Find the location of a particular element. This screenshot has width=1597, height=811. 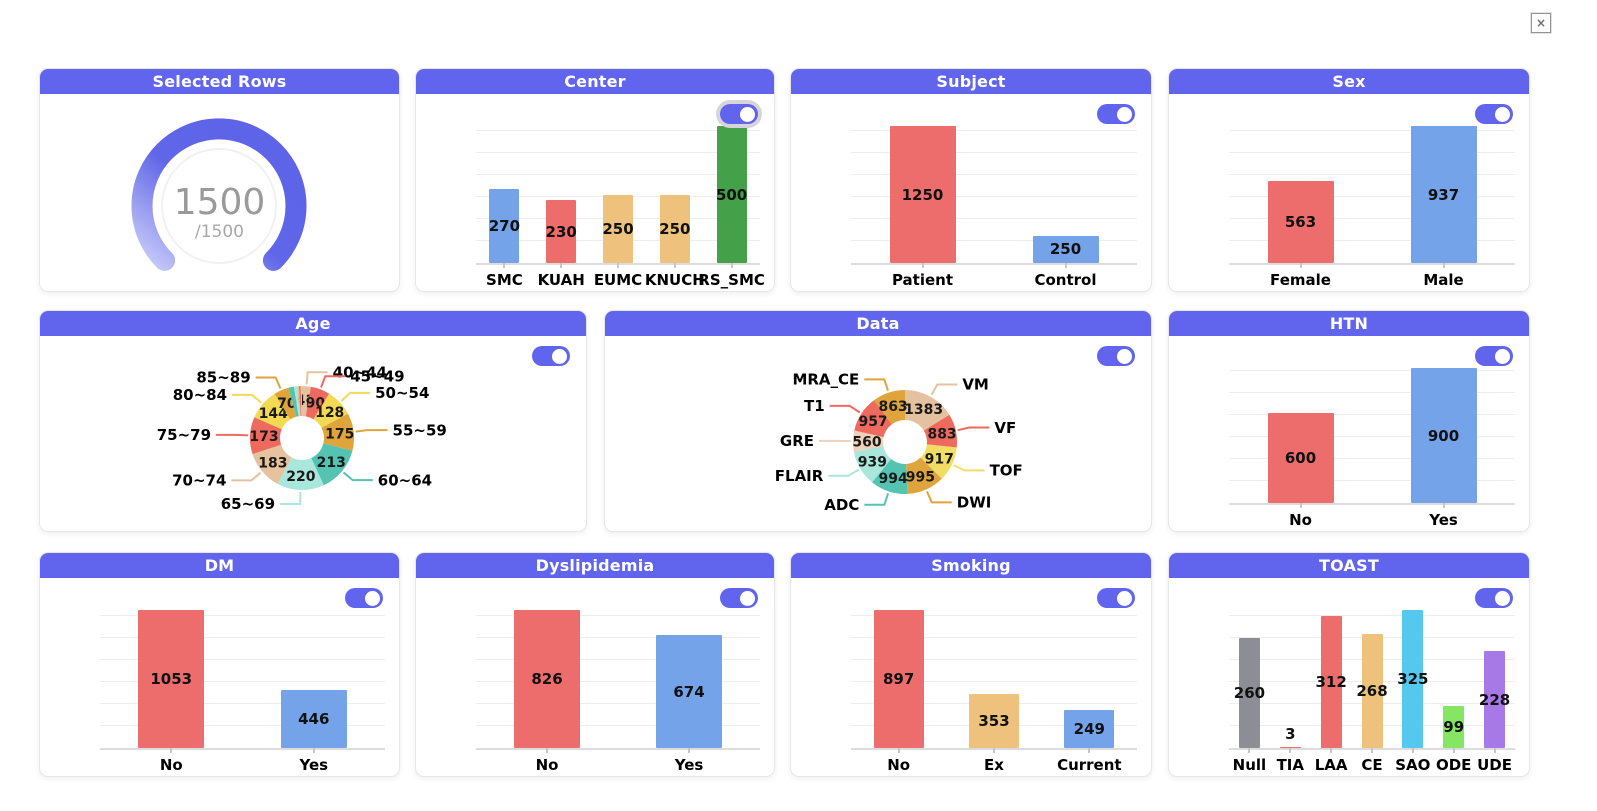

donut-segment-80~84 is located at coordinates (272, 411).